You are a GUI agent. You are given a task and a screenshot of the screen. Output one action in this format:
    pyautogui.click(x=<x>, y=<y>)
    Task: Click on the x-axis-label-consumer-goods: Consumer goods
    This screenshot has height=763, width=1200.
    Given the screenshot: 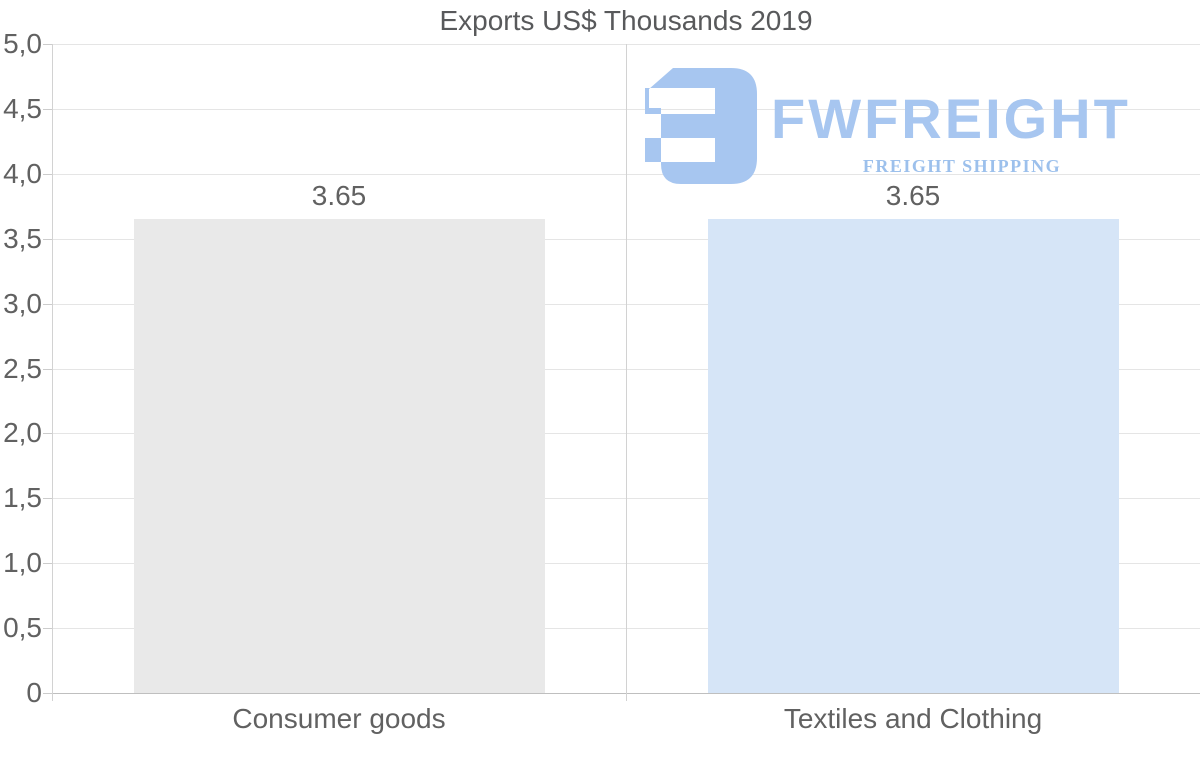 What is the action you would take?
    pyautogui.click(x=339, y=718)
    